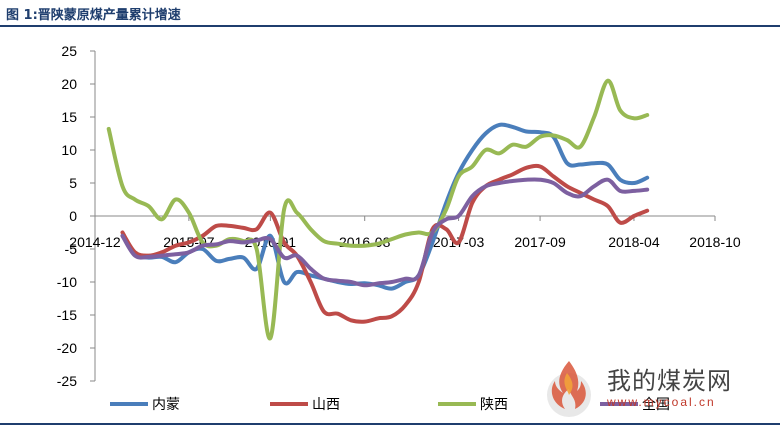 This screenshot has height=429, width=780. I want to click on y-tick-label: 20, so click(69, 84).